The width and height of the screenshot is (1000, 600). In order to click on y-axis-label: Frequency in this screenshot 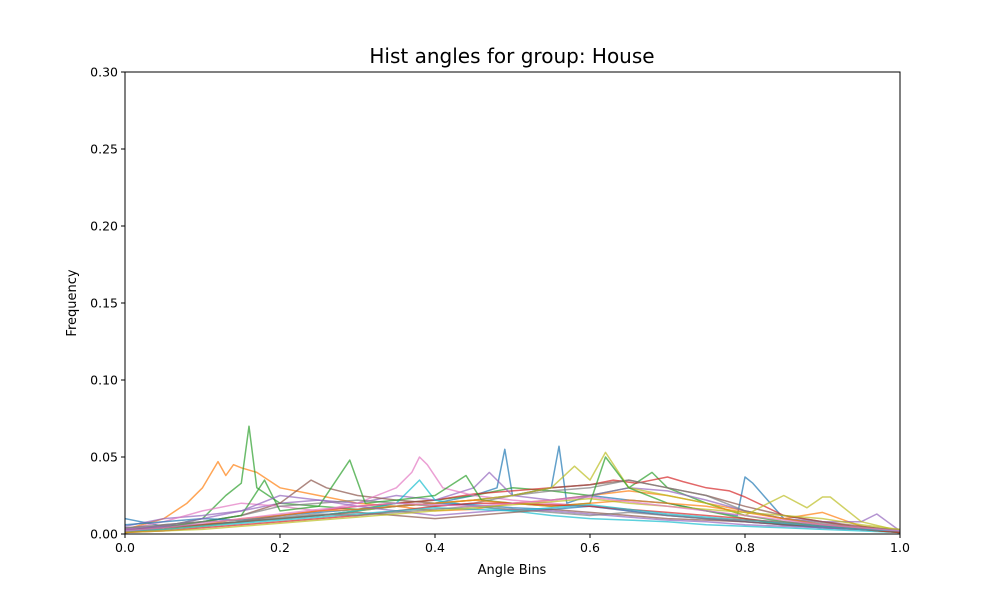, I will do `click(72, 302)`.